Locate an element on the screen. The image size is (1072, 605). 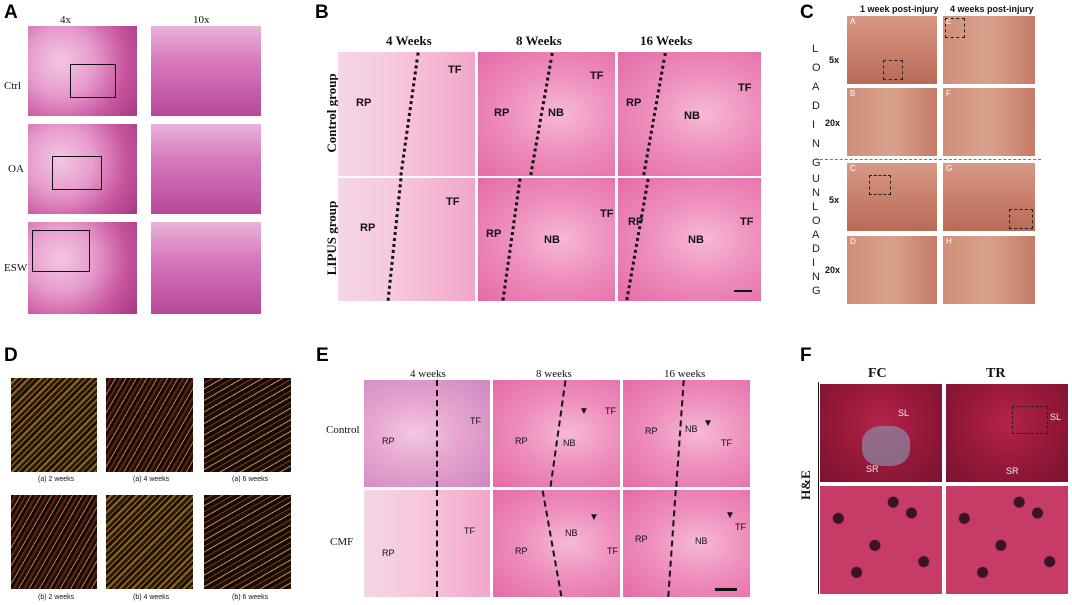
panel-c-tile-a: A is located at coordinates (892, 50).